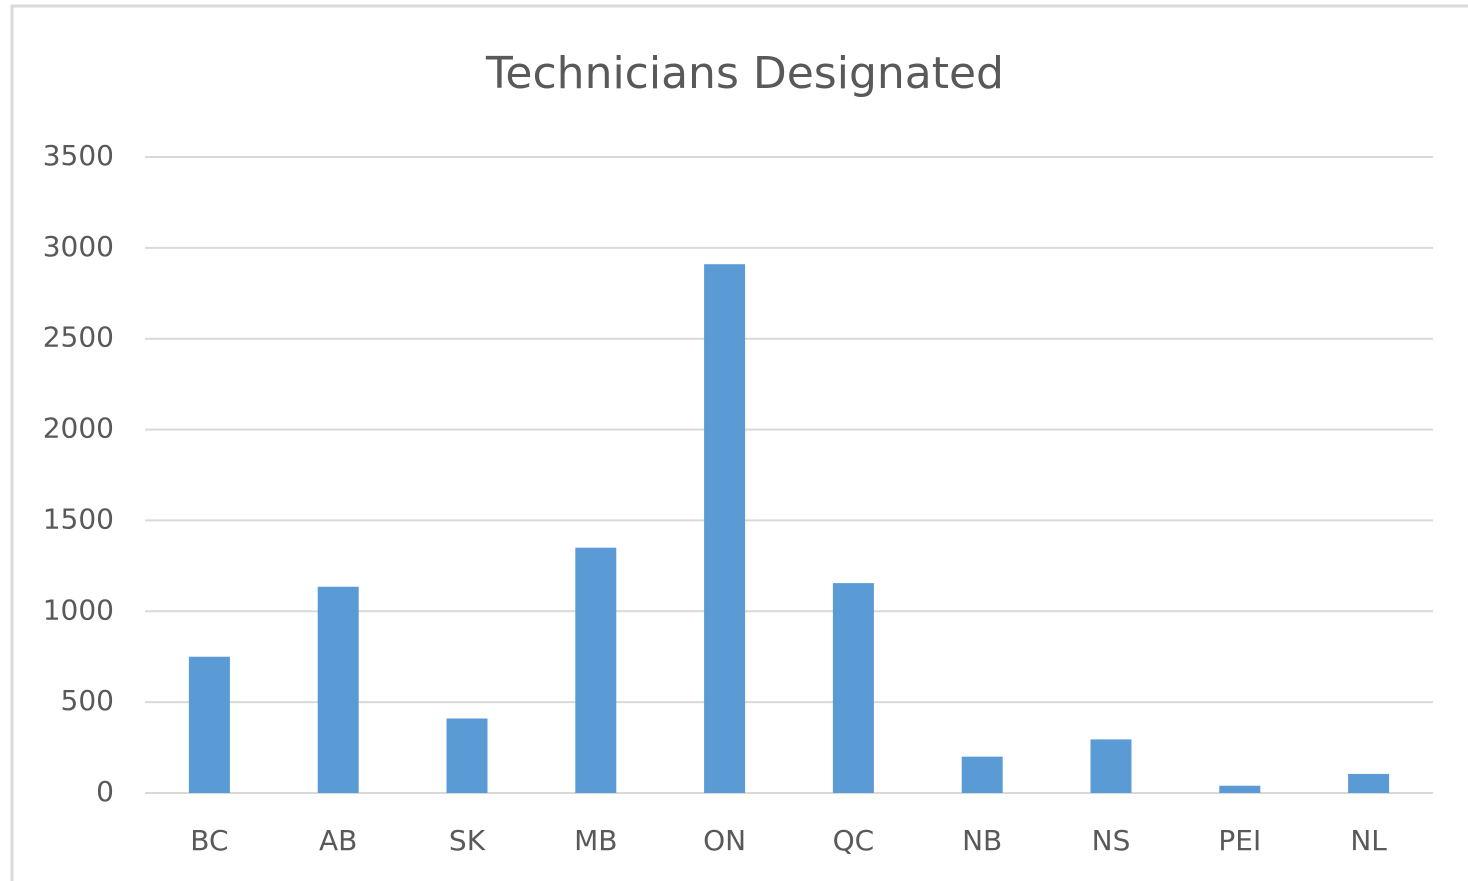  Describe the element at coordinates (338, 840) in the screenshot. I see `x-tick-label: AB` at that location.